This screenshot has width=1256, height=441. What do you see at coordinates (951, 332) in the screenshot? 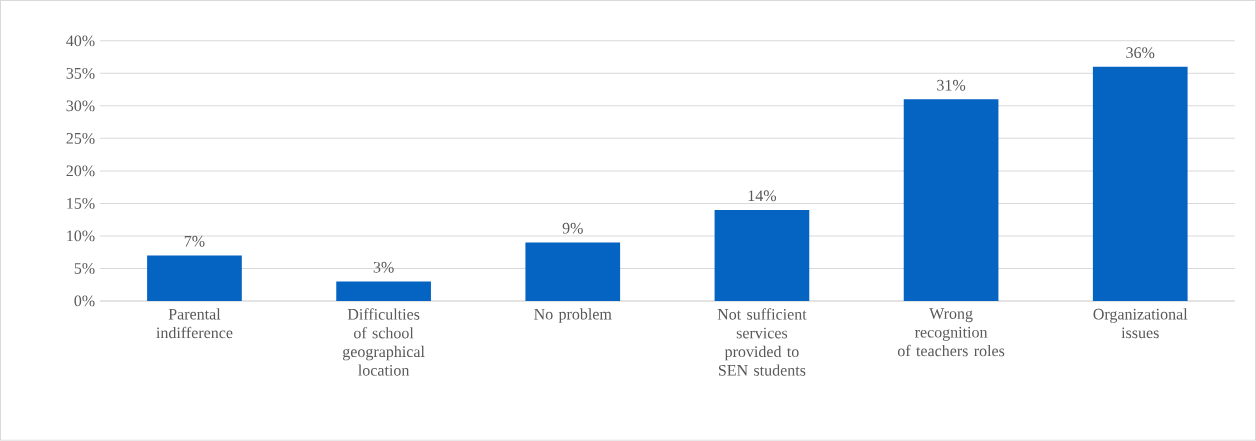
I see `x-tick-label: Wrong recognition of teachers roles` at bounding box center [951, 332].